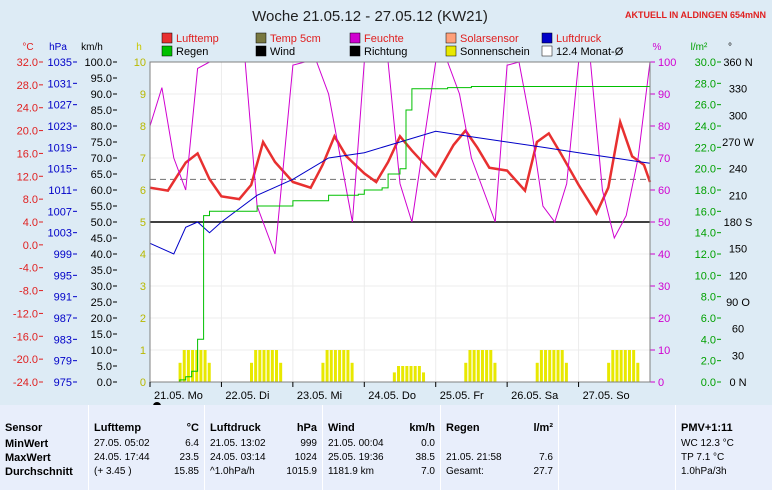  What do you see at coordinates (705, 63) in the screenshot?
I see `rain-tick: 30.0` at bounding box center [705, 63].